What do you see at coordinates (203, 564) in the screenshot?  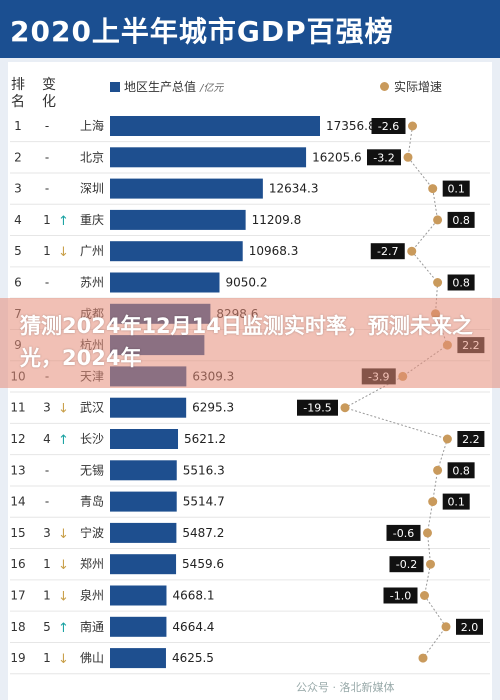 I see `gdp-value-label: 5459.6` at bounding box center [203, 564].